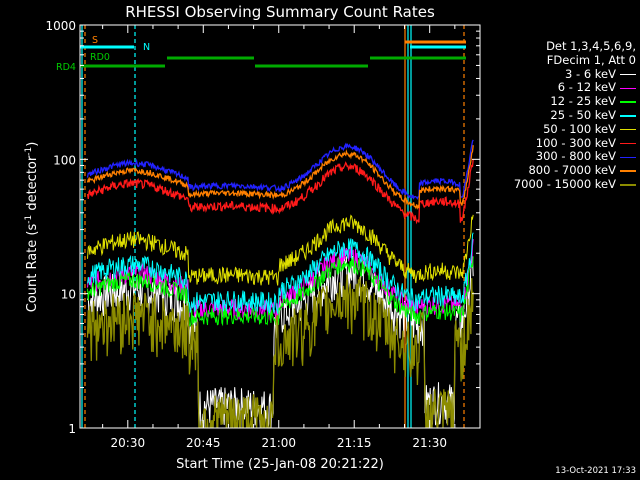 Image resolution: width=640 pixels, height=480 pixels. Describe the element at coordinates (595, 471) in the screenshot. I see `generated-timestamp: 13-Oct-2021 17:33` at that location.